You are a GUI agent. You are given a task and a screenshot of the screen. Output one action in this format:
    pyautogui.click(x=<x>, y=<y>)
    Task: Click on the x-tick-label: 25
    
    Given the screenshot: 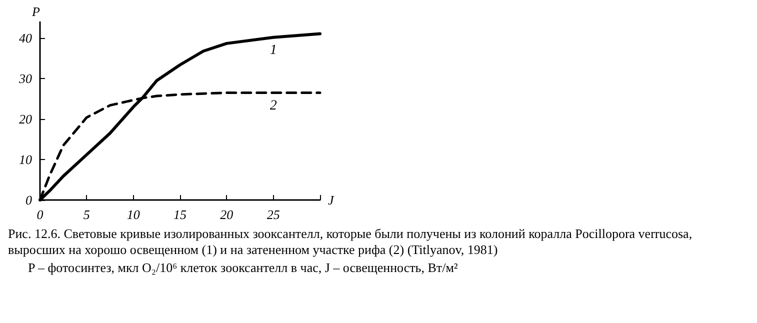 What is the action you would take?
    pyautogui.click(x=273, y=214)
    